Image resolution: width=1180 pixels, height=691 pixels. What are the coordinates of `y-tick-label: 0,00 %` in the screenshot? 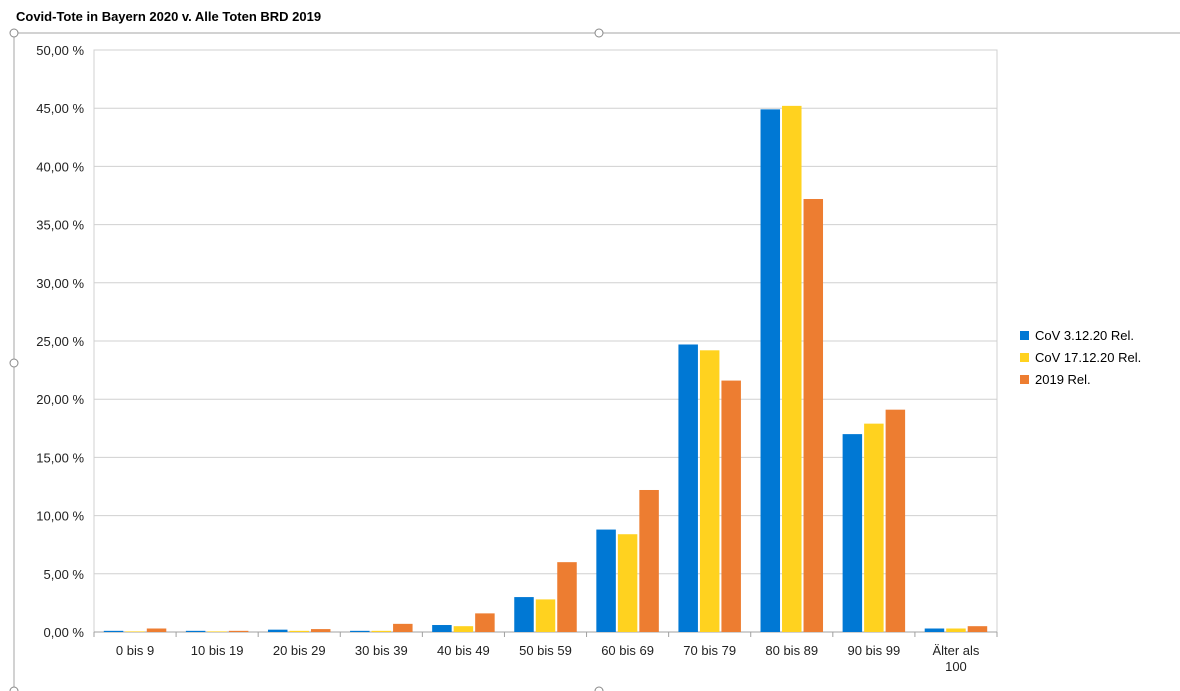 It's located at (64, 632).